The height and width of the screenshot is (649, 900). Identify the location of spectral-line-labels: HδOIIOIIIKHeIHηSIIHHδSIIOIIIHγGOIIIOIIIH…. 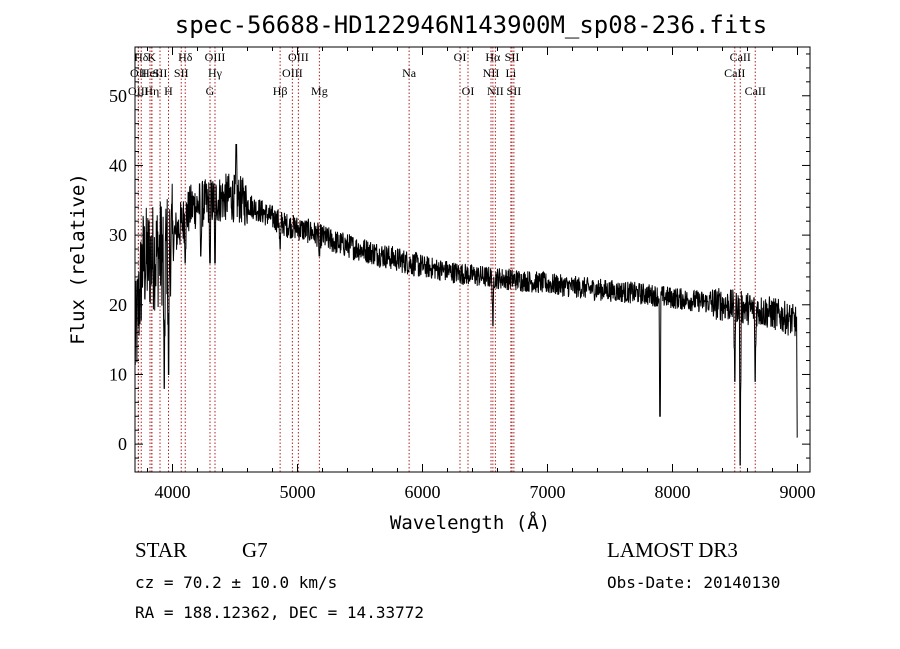
(447, 74).